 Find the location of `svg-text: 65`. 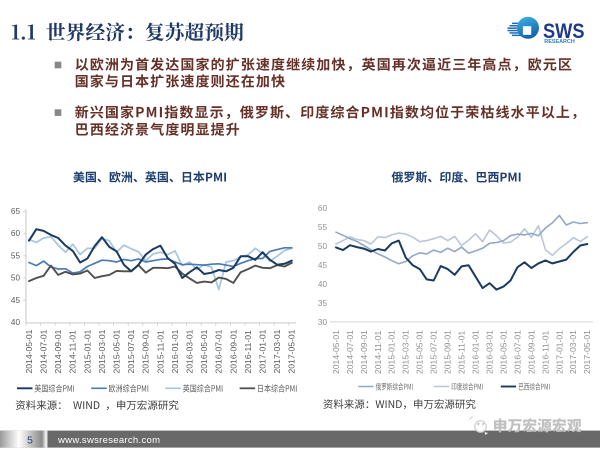

svg-text: 65 is located at coordinates (16, 211).